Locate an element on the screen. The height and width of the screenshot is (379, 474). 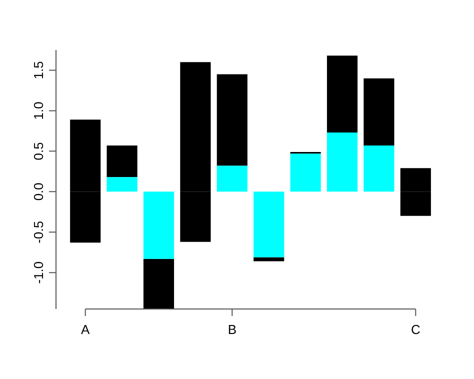
y-tick-label: -0.5 is located at coordinates (38, 232).